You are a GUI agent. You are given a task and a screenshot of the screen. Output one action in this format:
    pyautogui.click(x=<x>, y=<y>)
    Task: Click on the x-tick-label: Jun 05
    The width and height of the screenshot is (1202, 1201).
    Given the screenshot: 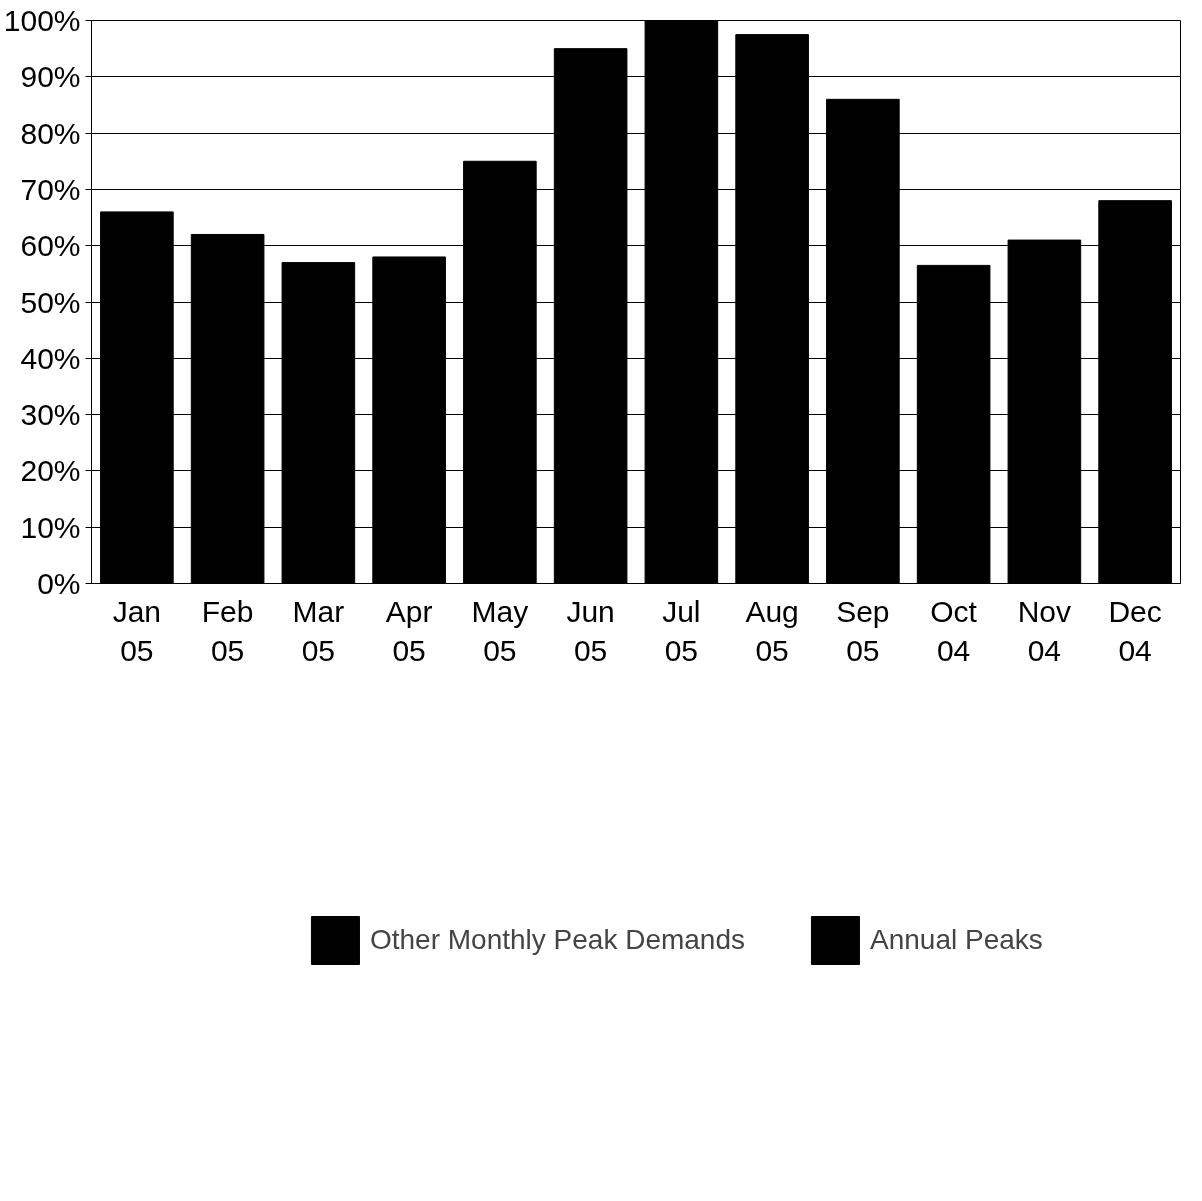 What is the action you would take?
    pyautogui.click(x=590, y=631)
    